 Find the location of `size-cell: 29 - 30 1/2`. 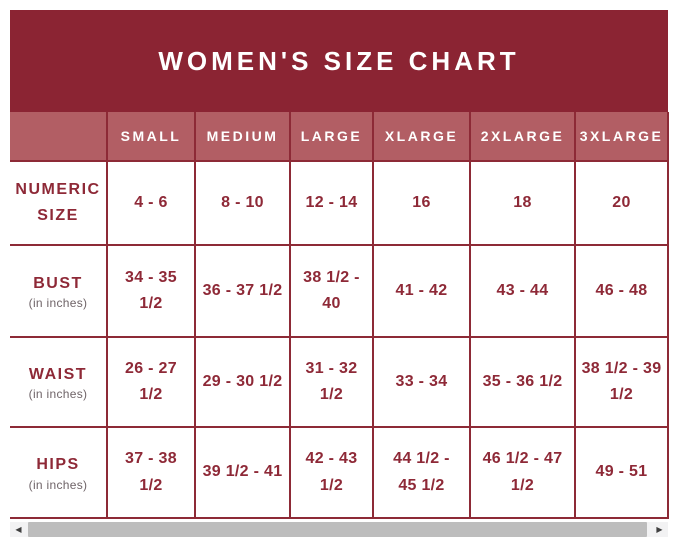

size-cell: 29 - 30 1/2 is located at coordinates (242, 382).